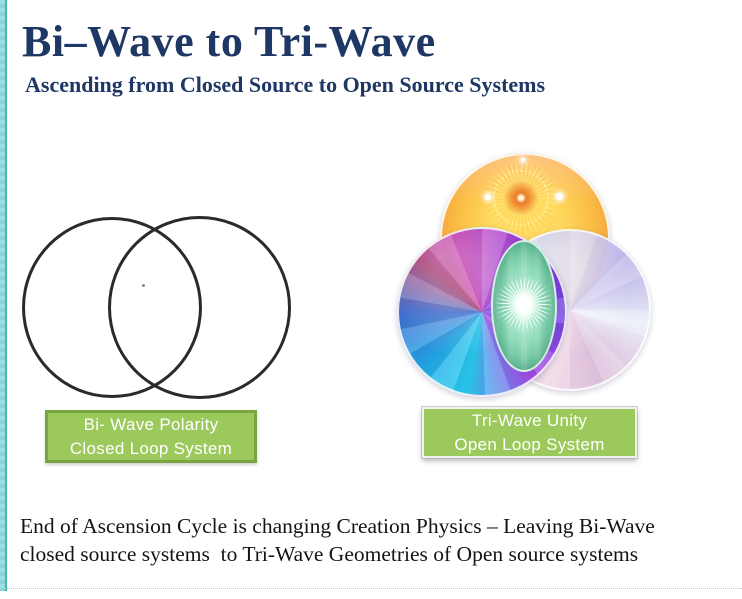 This screenshot has height=599, width=742. Describe the element at coordinates (521, 198) in the screenshot. I see `sun-mandala-icon` at that location.